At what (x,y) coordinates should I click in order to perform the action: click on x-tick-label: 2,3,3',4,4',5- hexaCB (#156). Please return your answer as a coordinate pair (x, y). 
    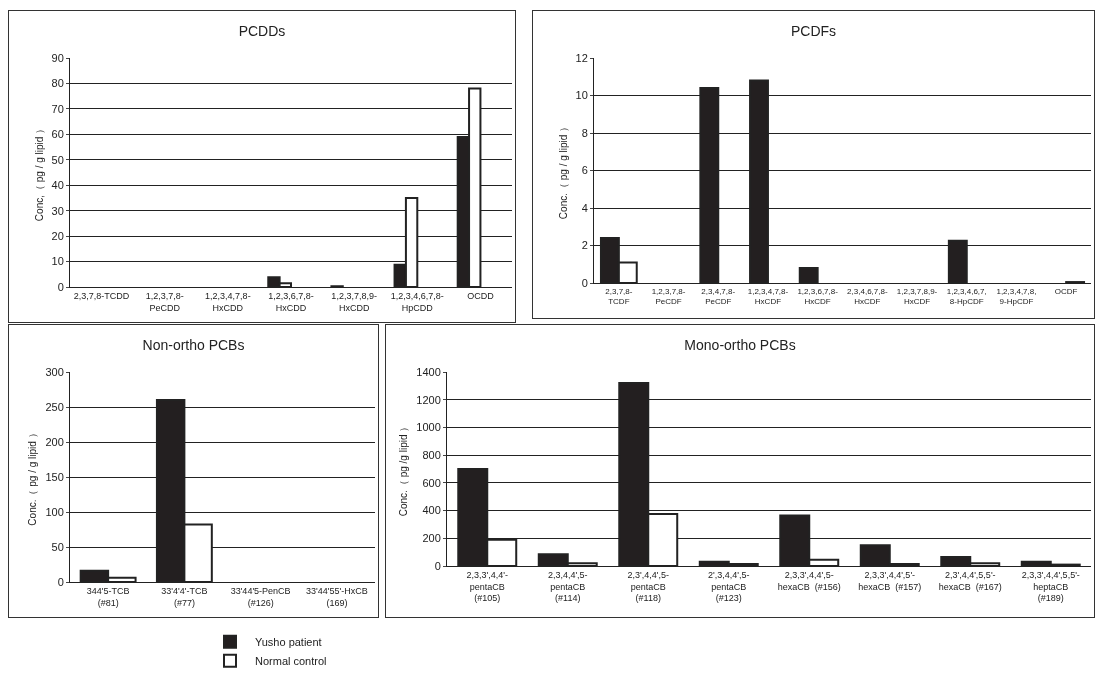
    Looking at the image, I should click on (809, 580).